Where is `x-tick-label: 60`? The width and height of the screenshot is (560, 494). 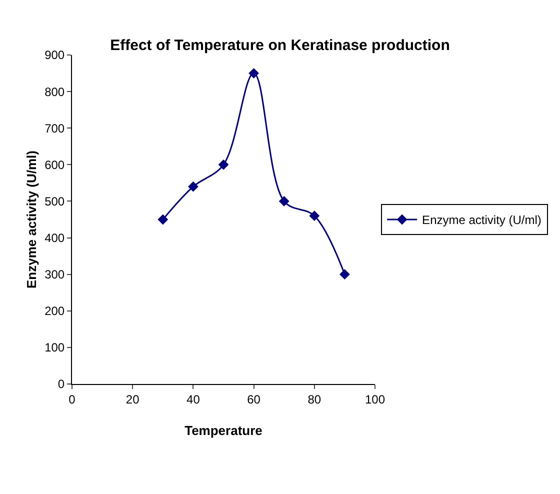
x-tick-label: 60 is located at coordinates (254, 399).